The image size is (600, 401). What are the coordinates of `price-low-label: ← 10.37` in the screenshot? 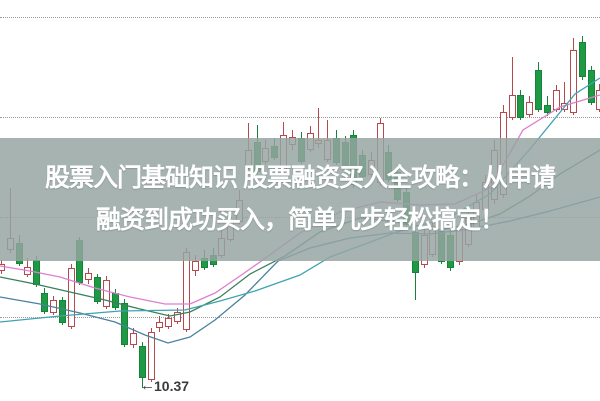 It's located at (164, 385).